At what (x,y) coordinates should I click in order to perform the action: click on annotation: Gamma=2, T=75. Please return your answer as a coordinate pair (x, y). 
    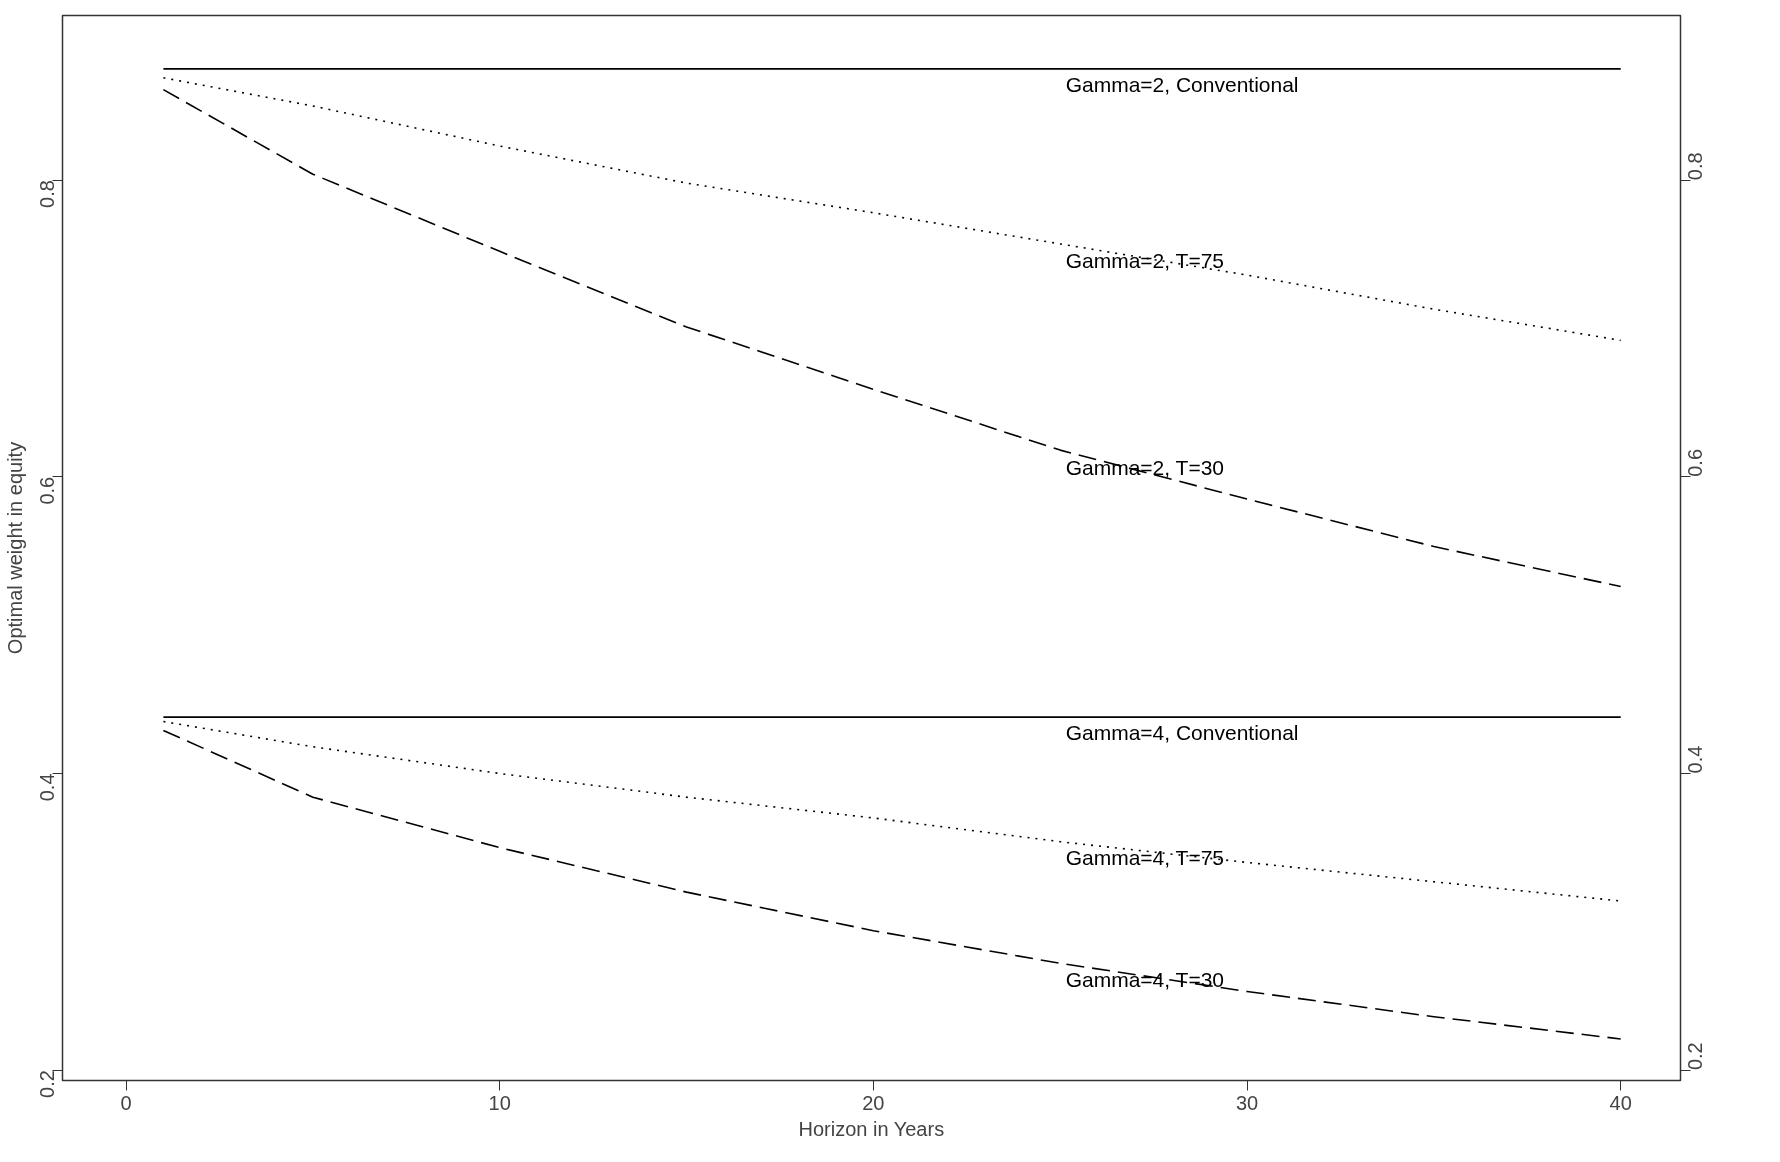
    Looking at the image, I should click on (1145, 260).